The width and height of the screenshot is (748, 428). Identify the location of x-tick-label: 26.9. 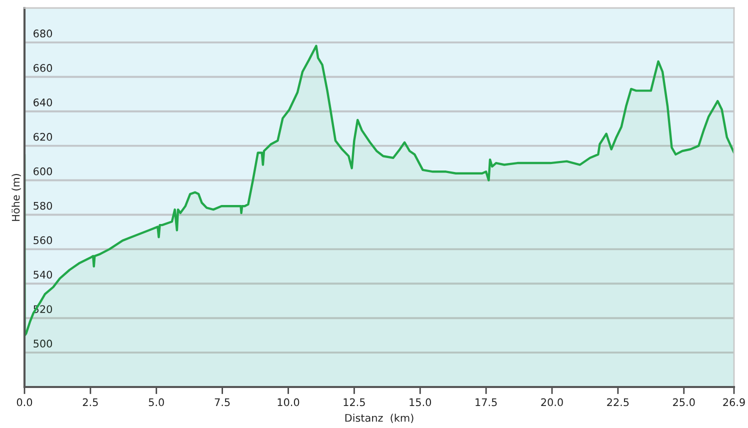
(734, 402).